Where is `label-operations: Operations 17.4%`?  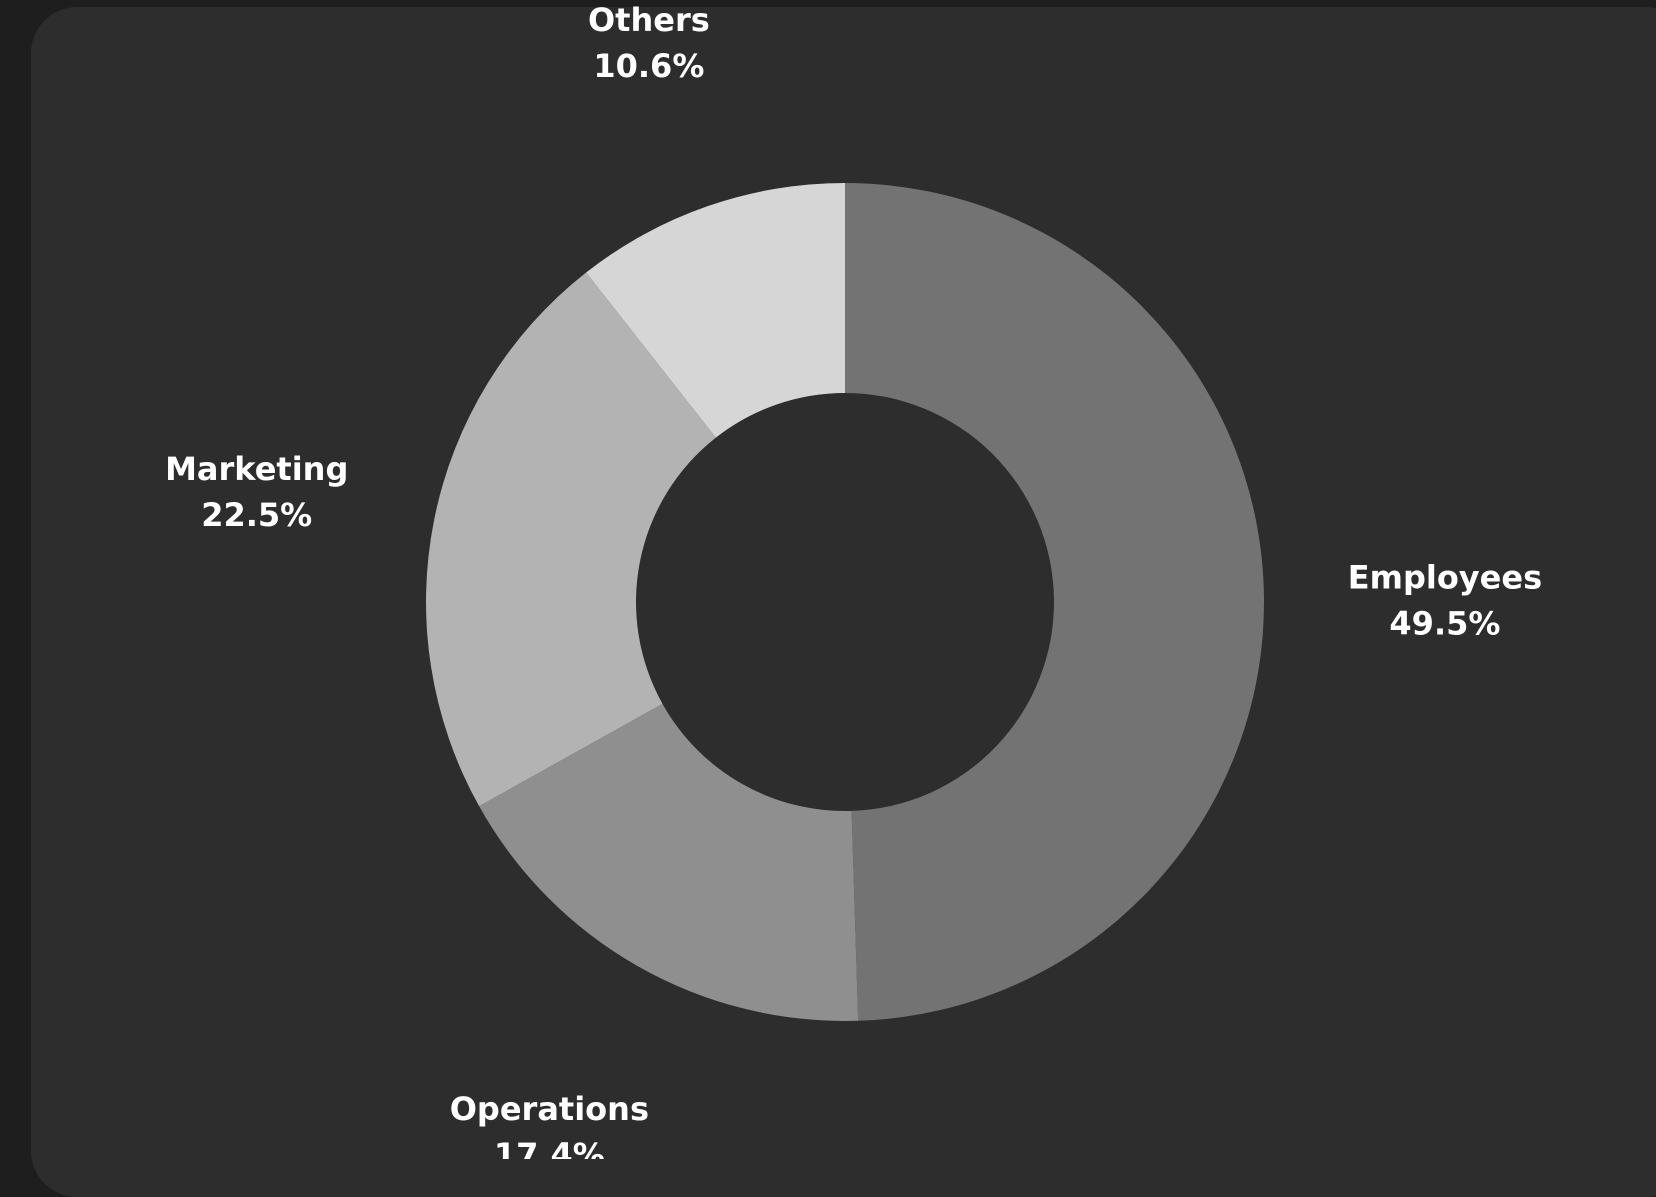 label-operations: Operations 17.4% is located at coordinates (549, 1124).